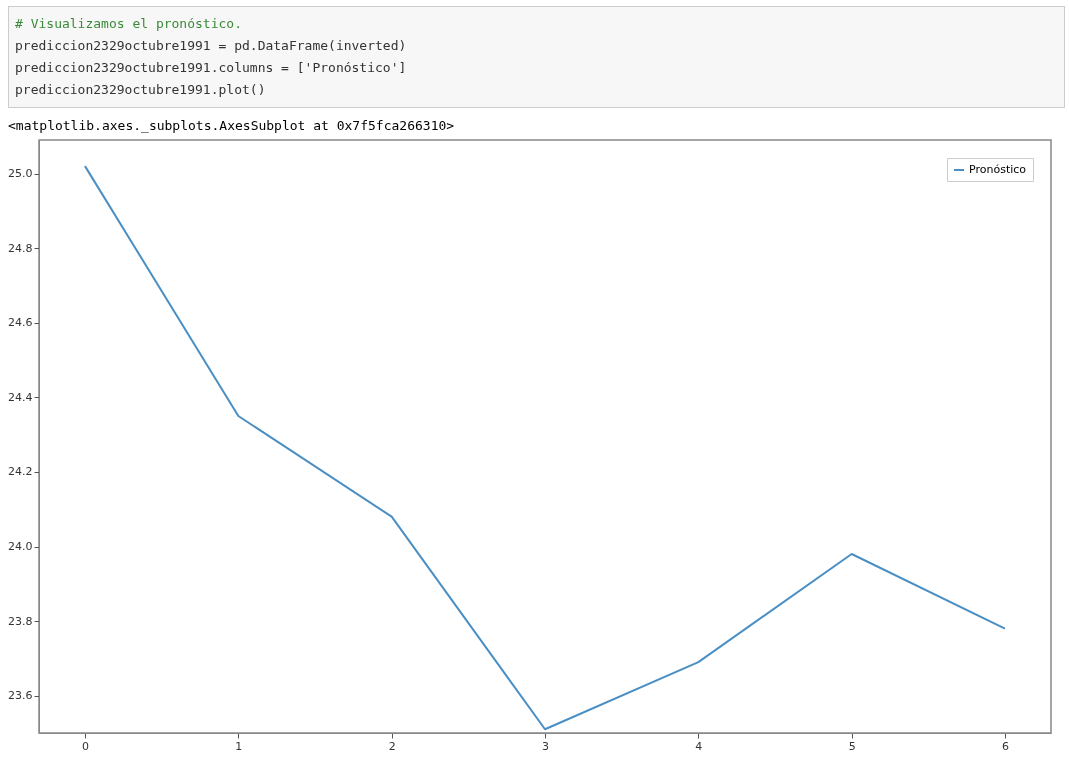 This screenshot has width=1069, height=762. What do you see at coordinates (129, 24) in the screenshot?
I see `text: # Visualizamos el pronóstico.` at bounding box center [129, 24].